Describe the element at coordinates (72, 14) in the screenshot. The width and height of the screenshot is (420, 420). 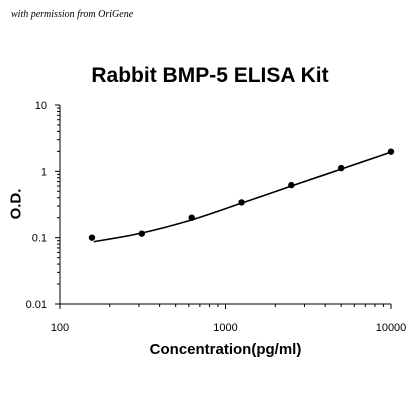
I see `permission-note: with permission from OriGene` at that location.